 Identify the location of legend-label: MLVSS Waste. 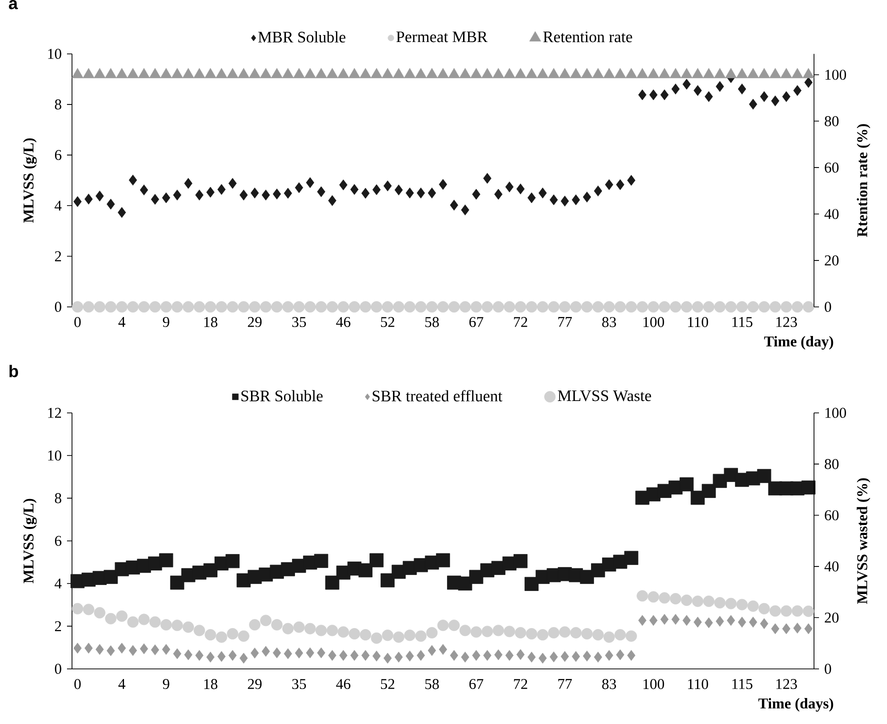
(605, 396).